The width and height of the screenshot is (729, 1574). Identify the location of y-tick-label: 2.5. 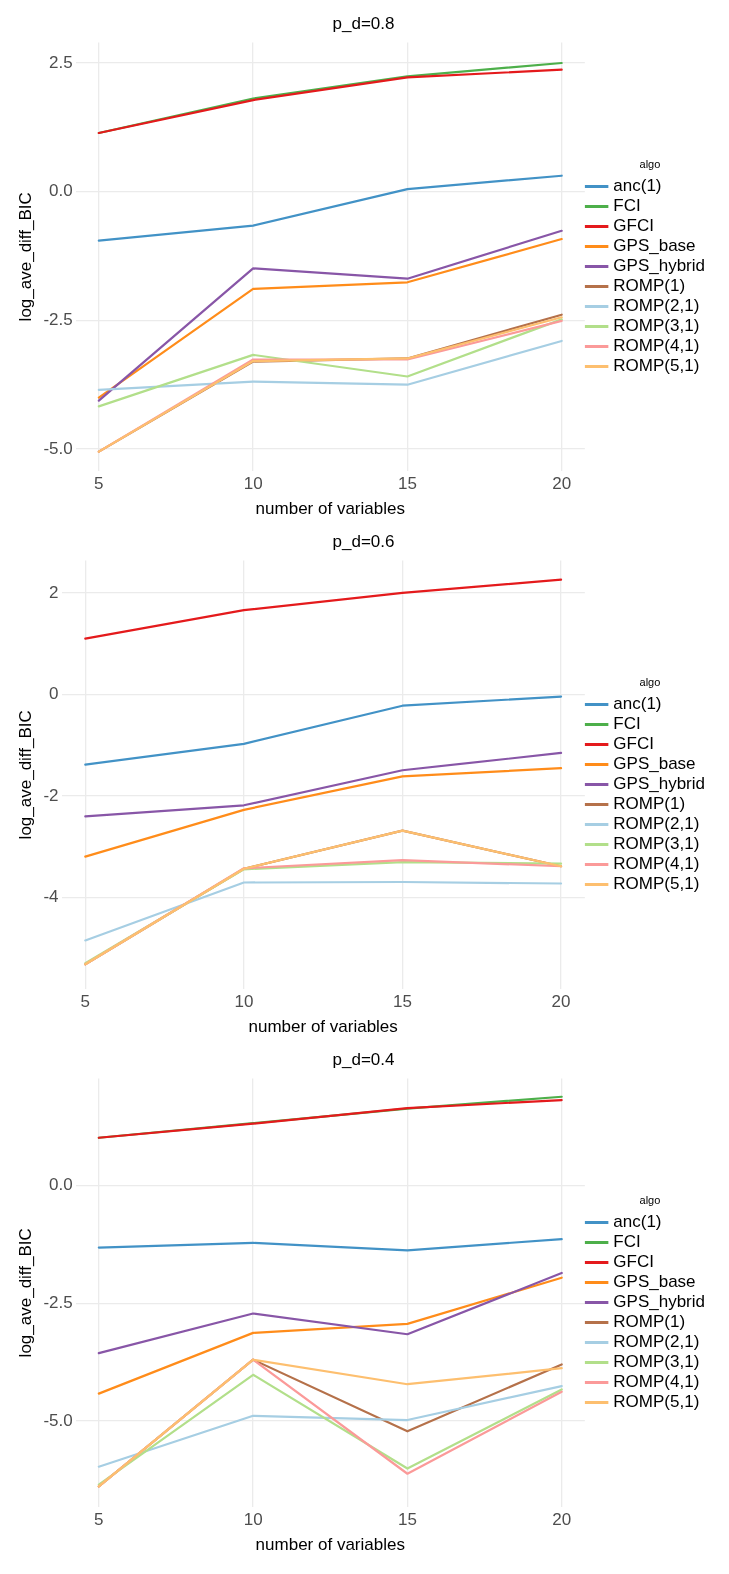
(61, 62).